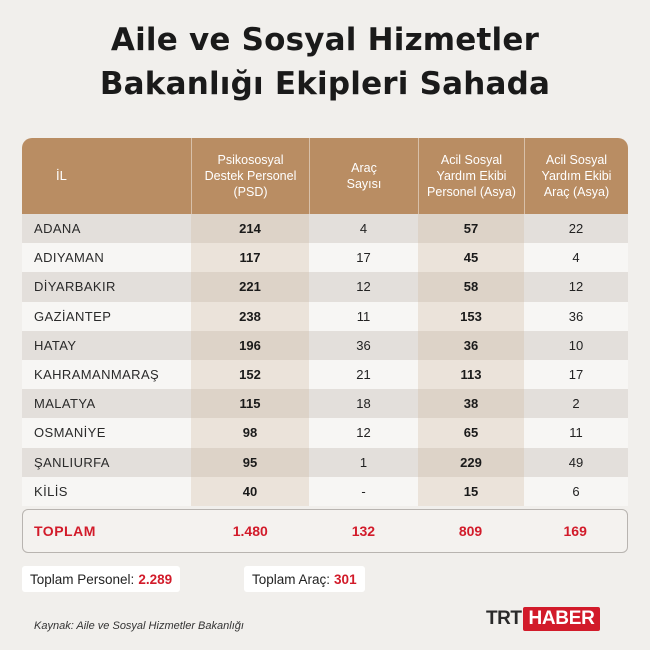 This screenshot has height=650, width=650. Describe the element at coordinates (325, 462) in the screenshot. I see `table-row: ŞANLIURFA 95 1 229 49` at that location.